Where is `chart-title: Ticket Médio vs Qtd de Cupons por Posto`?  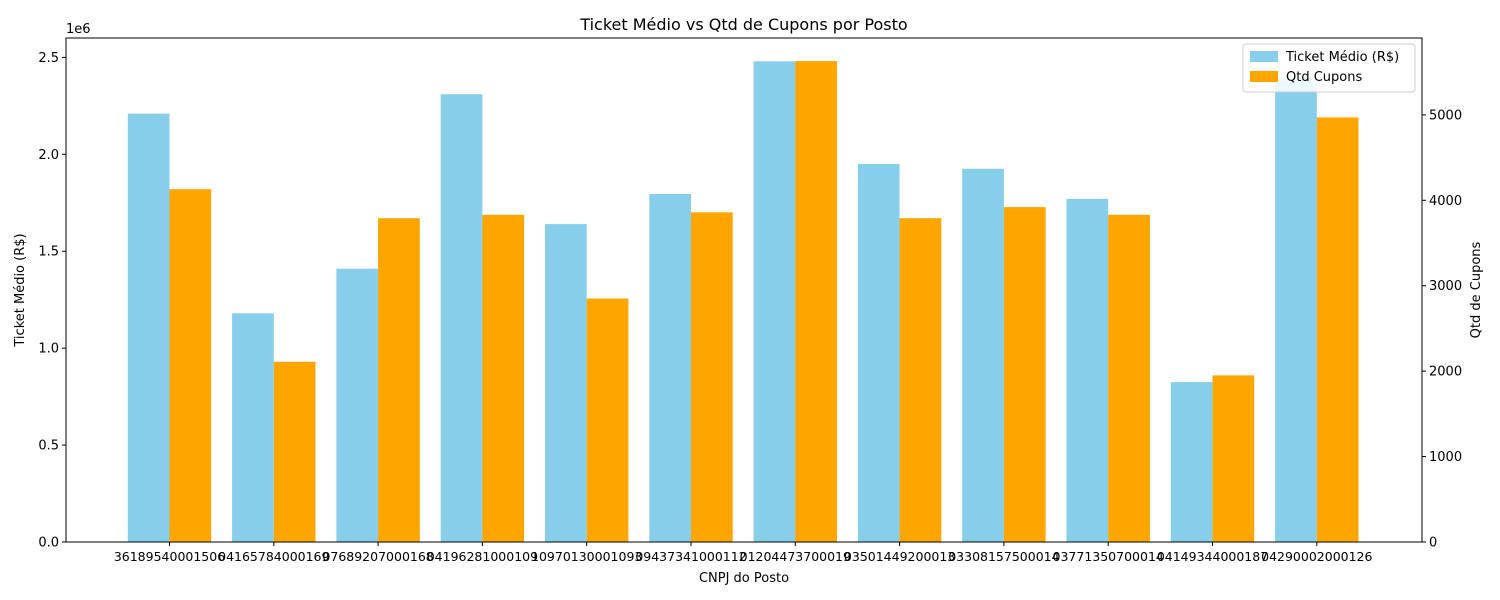 chart-title: Ticket Médio vs Qtd de Cupons por Posto is located at coordinates (743, 24).